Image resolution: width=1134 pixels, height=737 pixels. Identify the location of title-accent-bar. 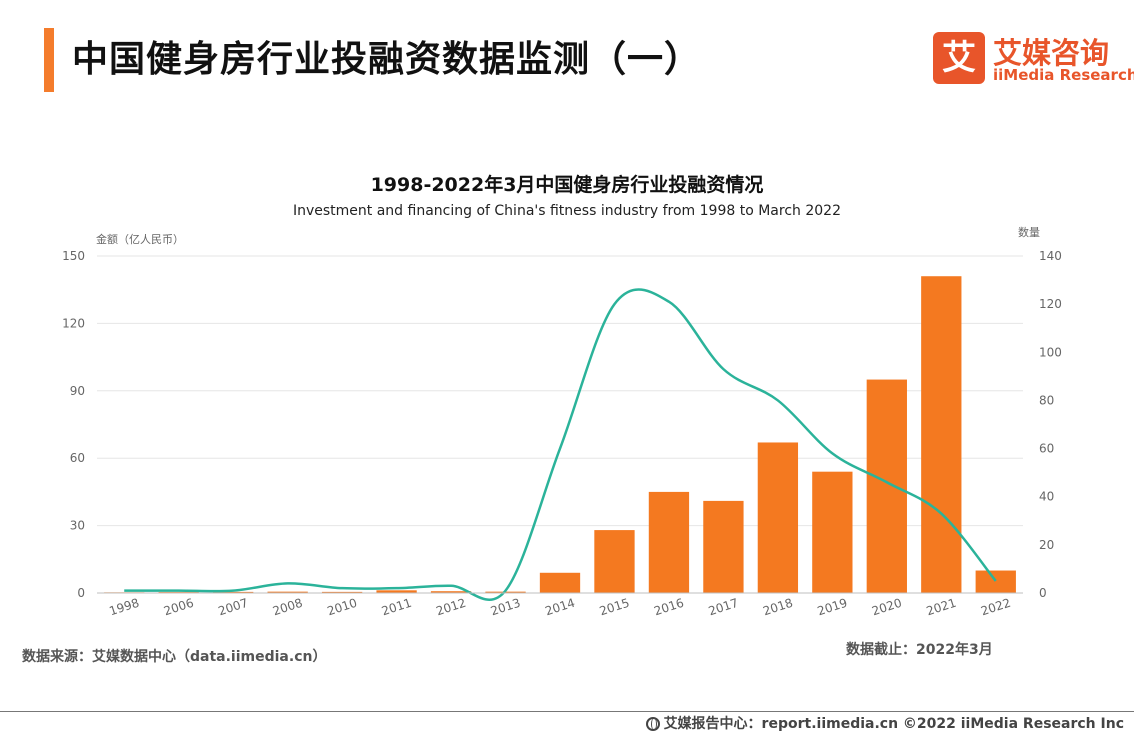
(49, 60).